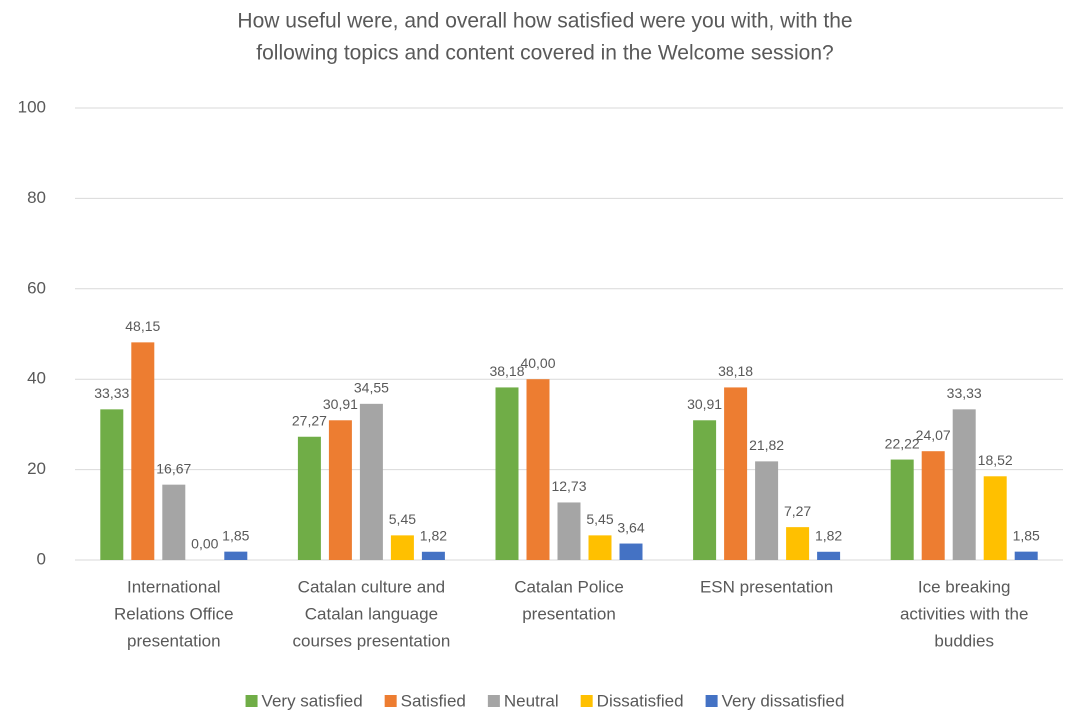  What do you see at coordinates (995, 460) in the screenshot?
I see `value-label: 18,52` at bounding box center [995, 460].